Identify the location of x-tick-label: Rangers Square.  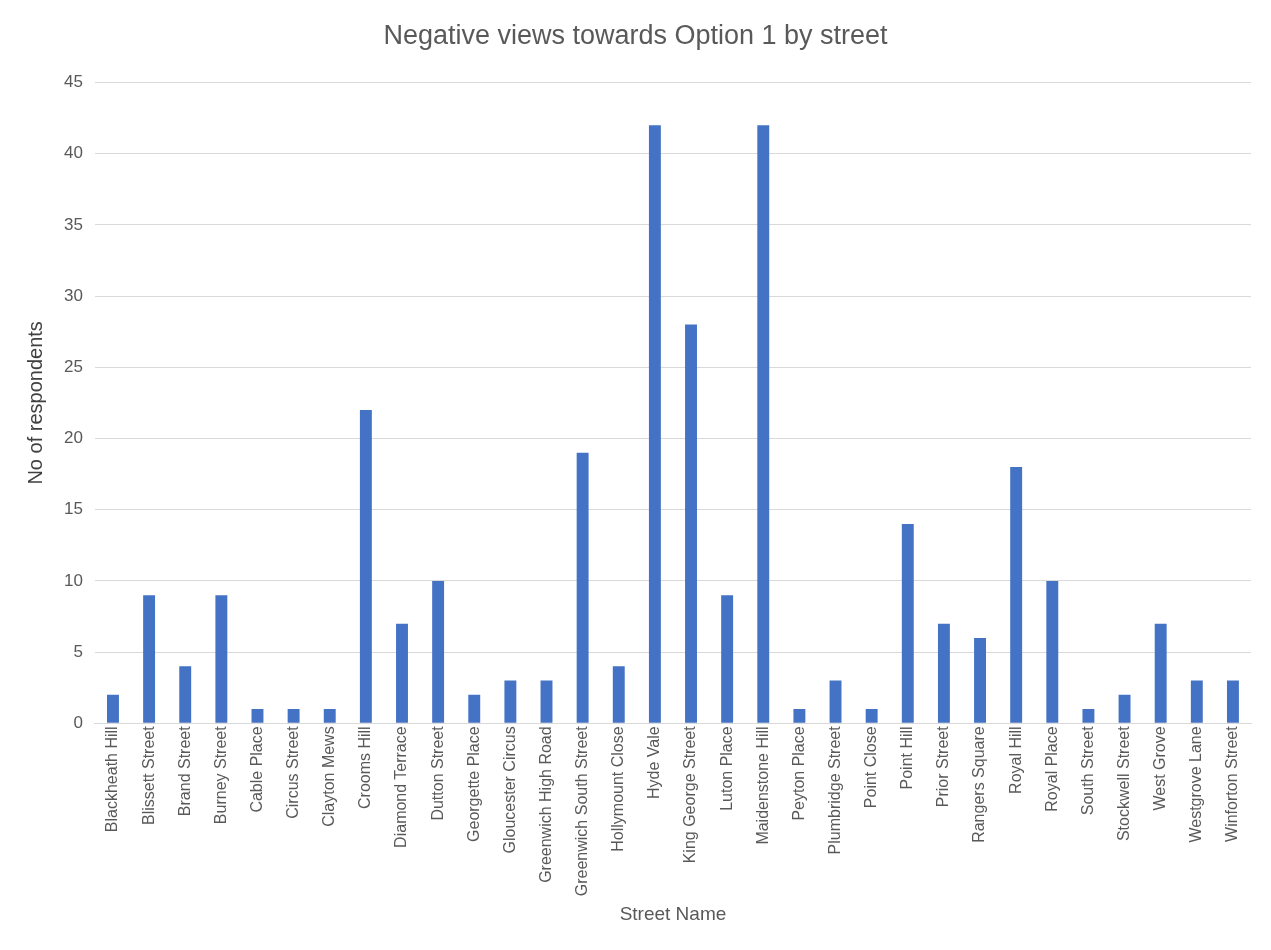
(979, 784).